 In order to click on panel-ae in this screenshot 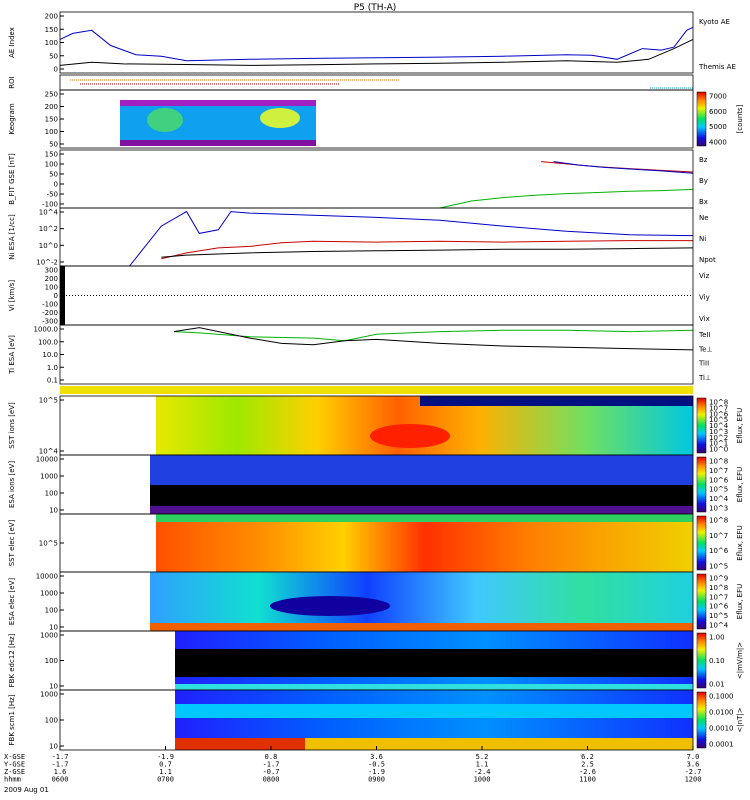, I will do `click(376, 42)`.